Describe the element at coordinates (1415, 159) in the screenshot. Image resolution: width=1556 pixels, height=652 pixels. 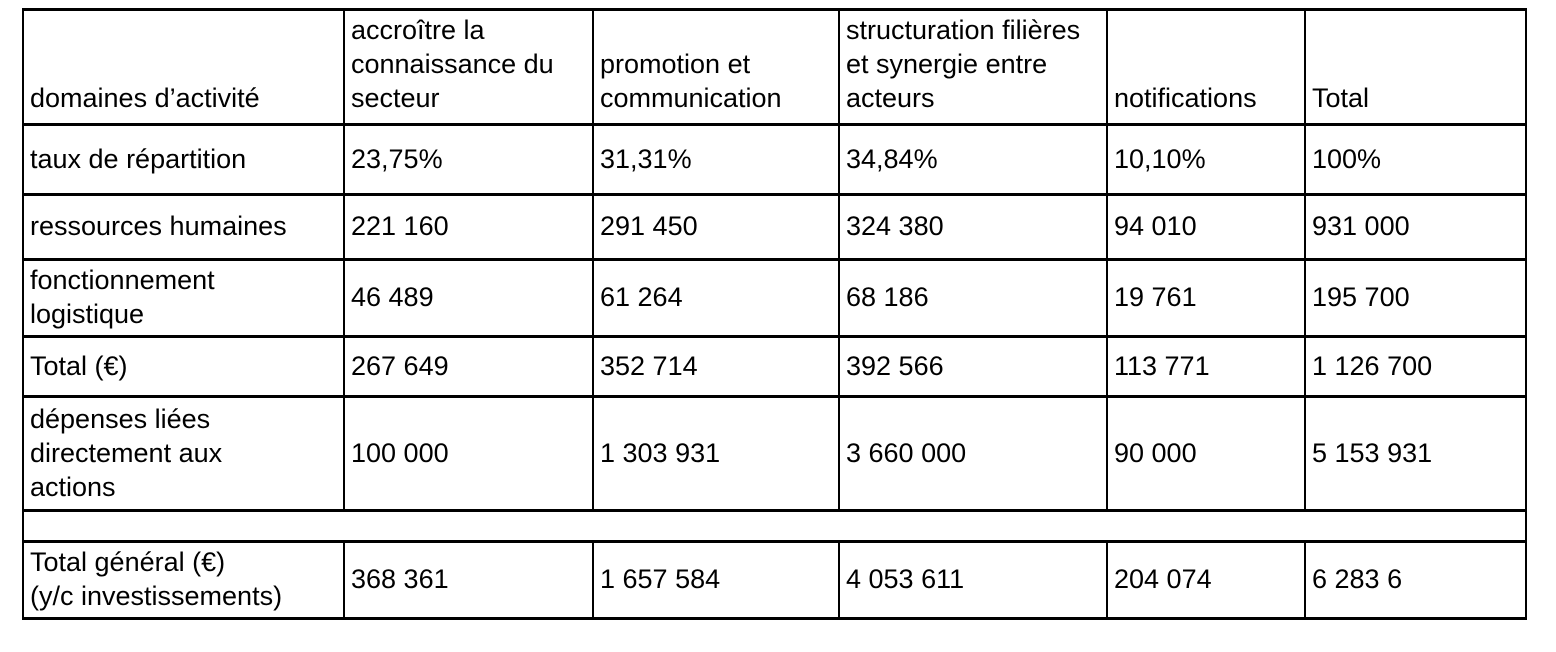
I see `value-cell: 100%` at that location.